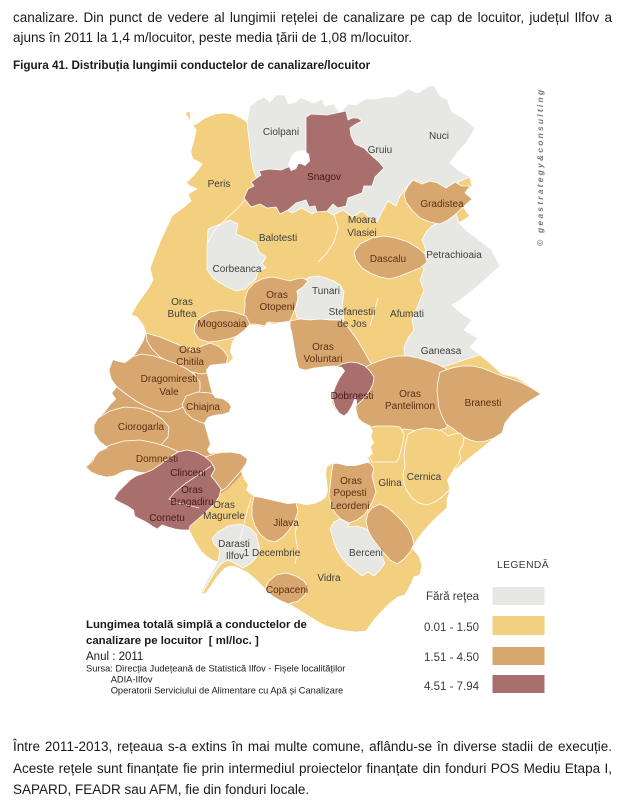 The image size is (626, 808). What do you see at coordinates (235, 556) in the screenshot?
I see `svg-text: Ilfov` at bounding box center [235, 556].